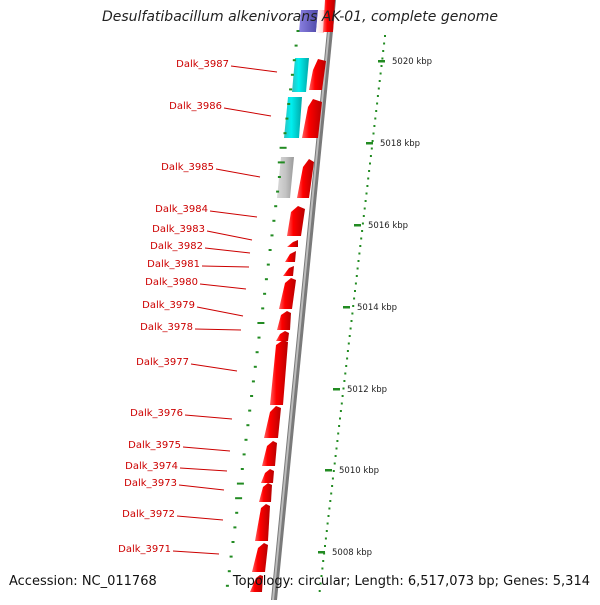 The width and height of the screenshot is (600, 605). What do you see at coordinates (388, 226) in the screenshot?
I see `scale-tick-label: 5016 kbp` at bounding box center [388, 226].